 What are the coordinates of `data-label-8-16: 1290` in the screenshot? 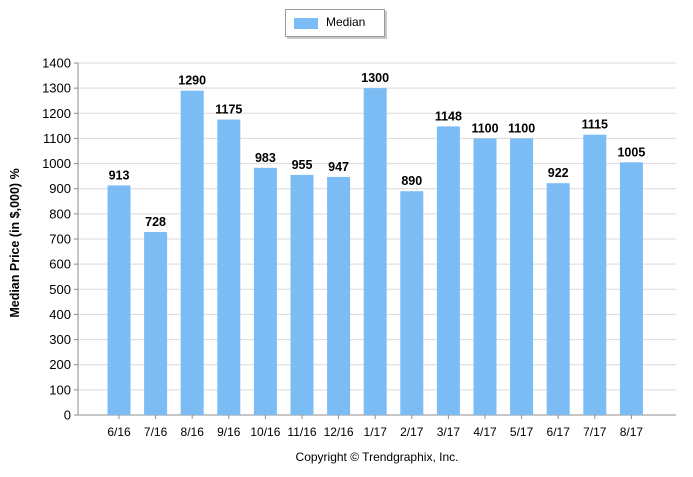 It's located at (192, 81).